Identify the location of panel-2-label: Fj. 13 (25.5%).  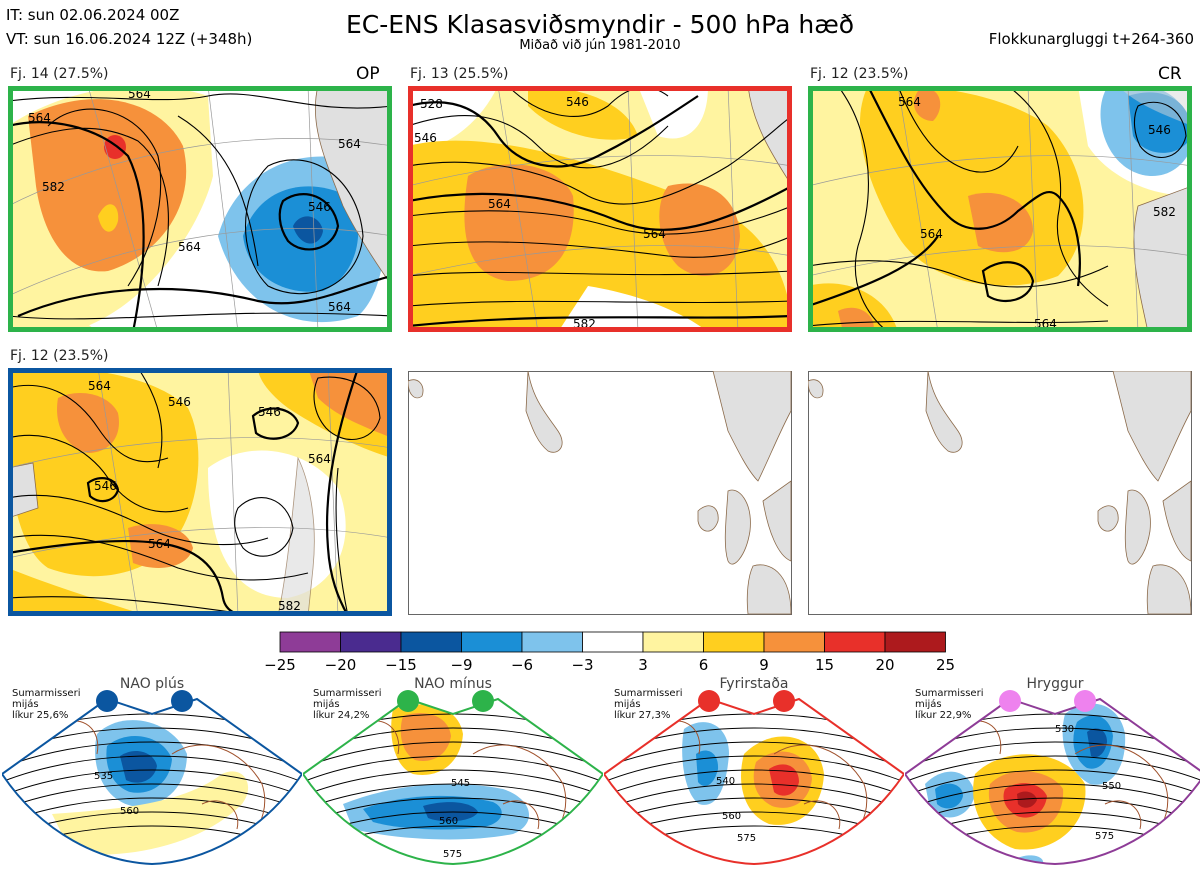
(459, 74).